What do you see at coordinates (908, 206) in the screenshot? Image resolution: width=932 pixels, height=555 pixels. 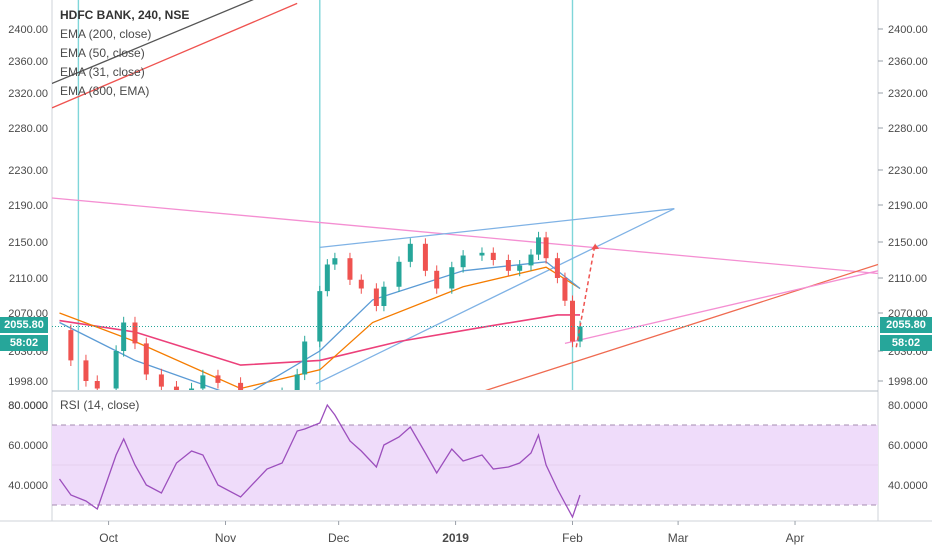 I see `price-tick-right: 2190.00` at bounding box center [908, 206].